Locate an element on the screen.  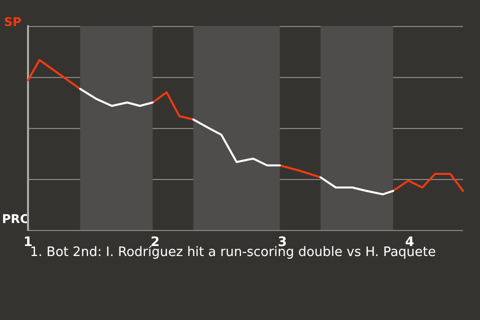
x-tick-label: 4 is located at coordinates (409, 242).